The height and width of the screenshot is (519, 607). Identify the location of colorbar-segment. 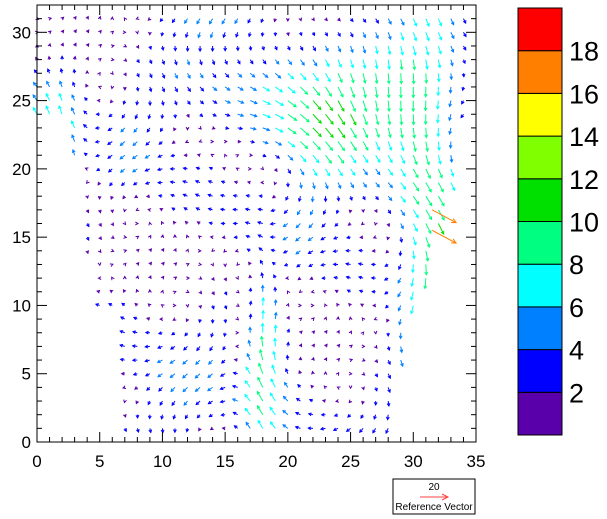
(540, 328).